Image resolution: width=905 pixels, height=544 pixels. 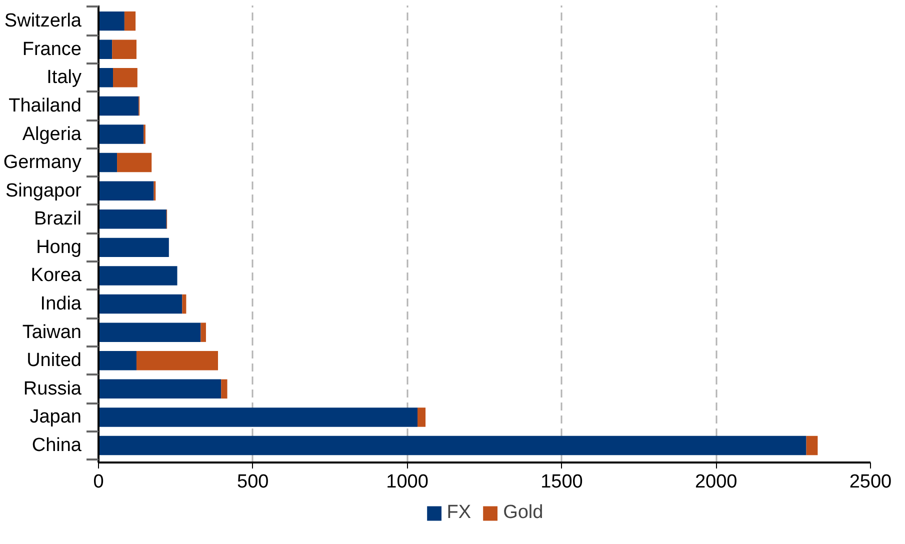 What do you see at coordinates (716, 482) in the screenshot?
I see `x-tick-label: 2000` at bounding box center [716, 482].